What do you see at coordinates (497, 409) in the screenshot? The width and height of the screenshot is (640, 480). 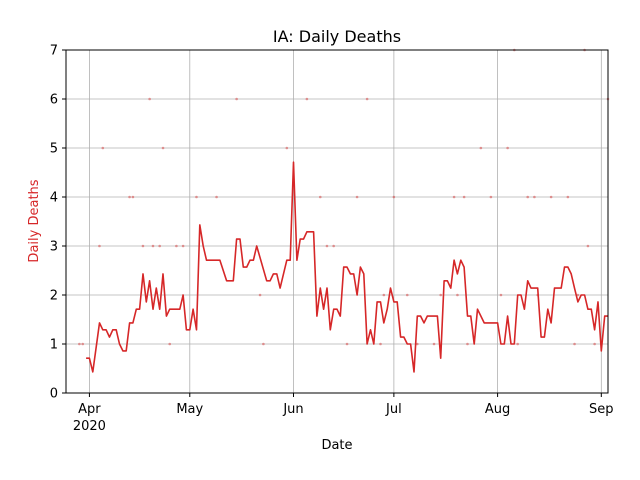 I see `x-tick-label: Aug` at bounding box center [497, 409].